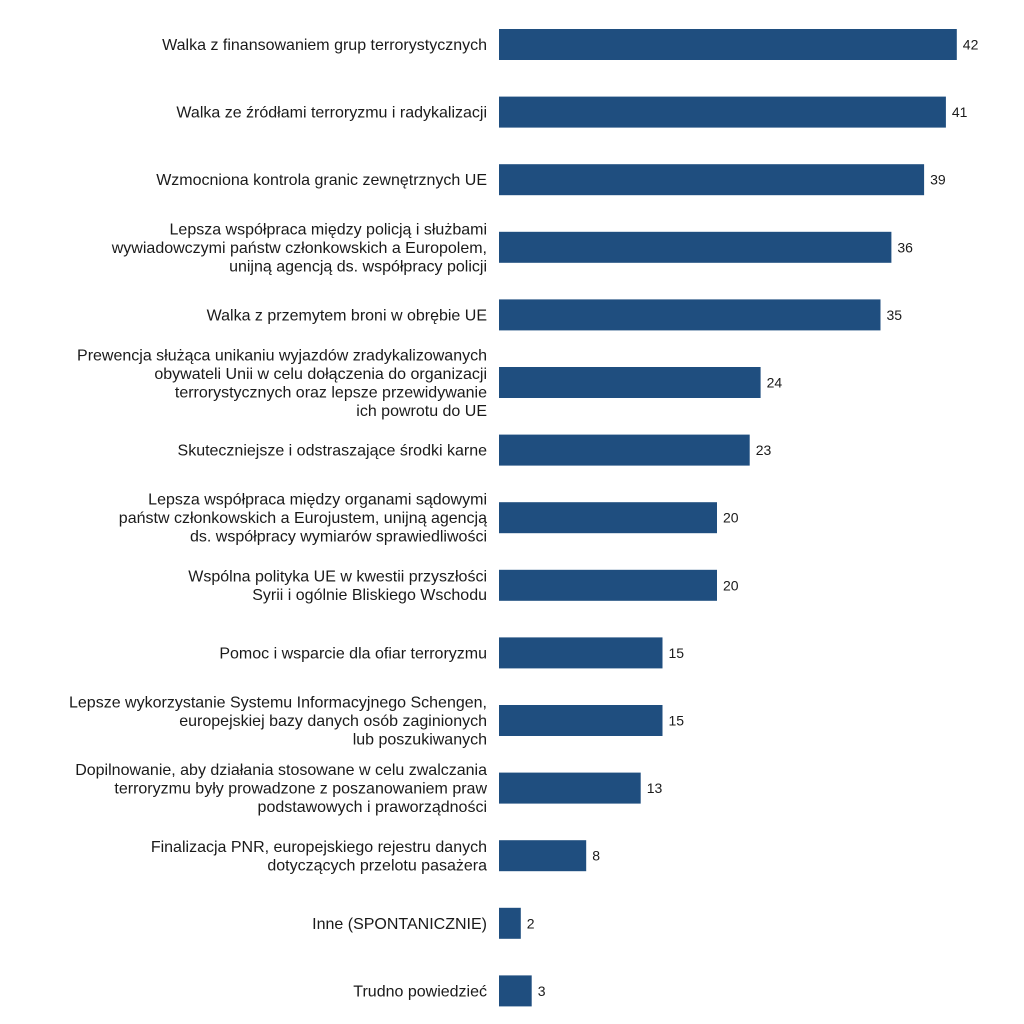 Image resolution: width=1024 pixels, height=1024 pixels. I want to click on value-label-4: 35, so click(895, 315).